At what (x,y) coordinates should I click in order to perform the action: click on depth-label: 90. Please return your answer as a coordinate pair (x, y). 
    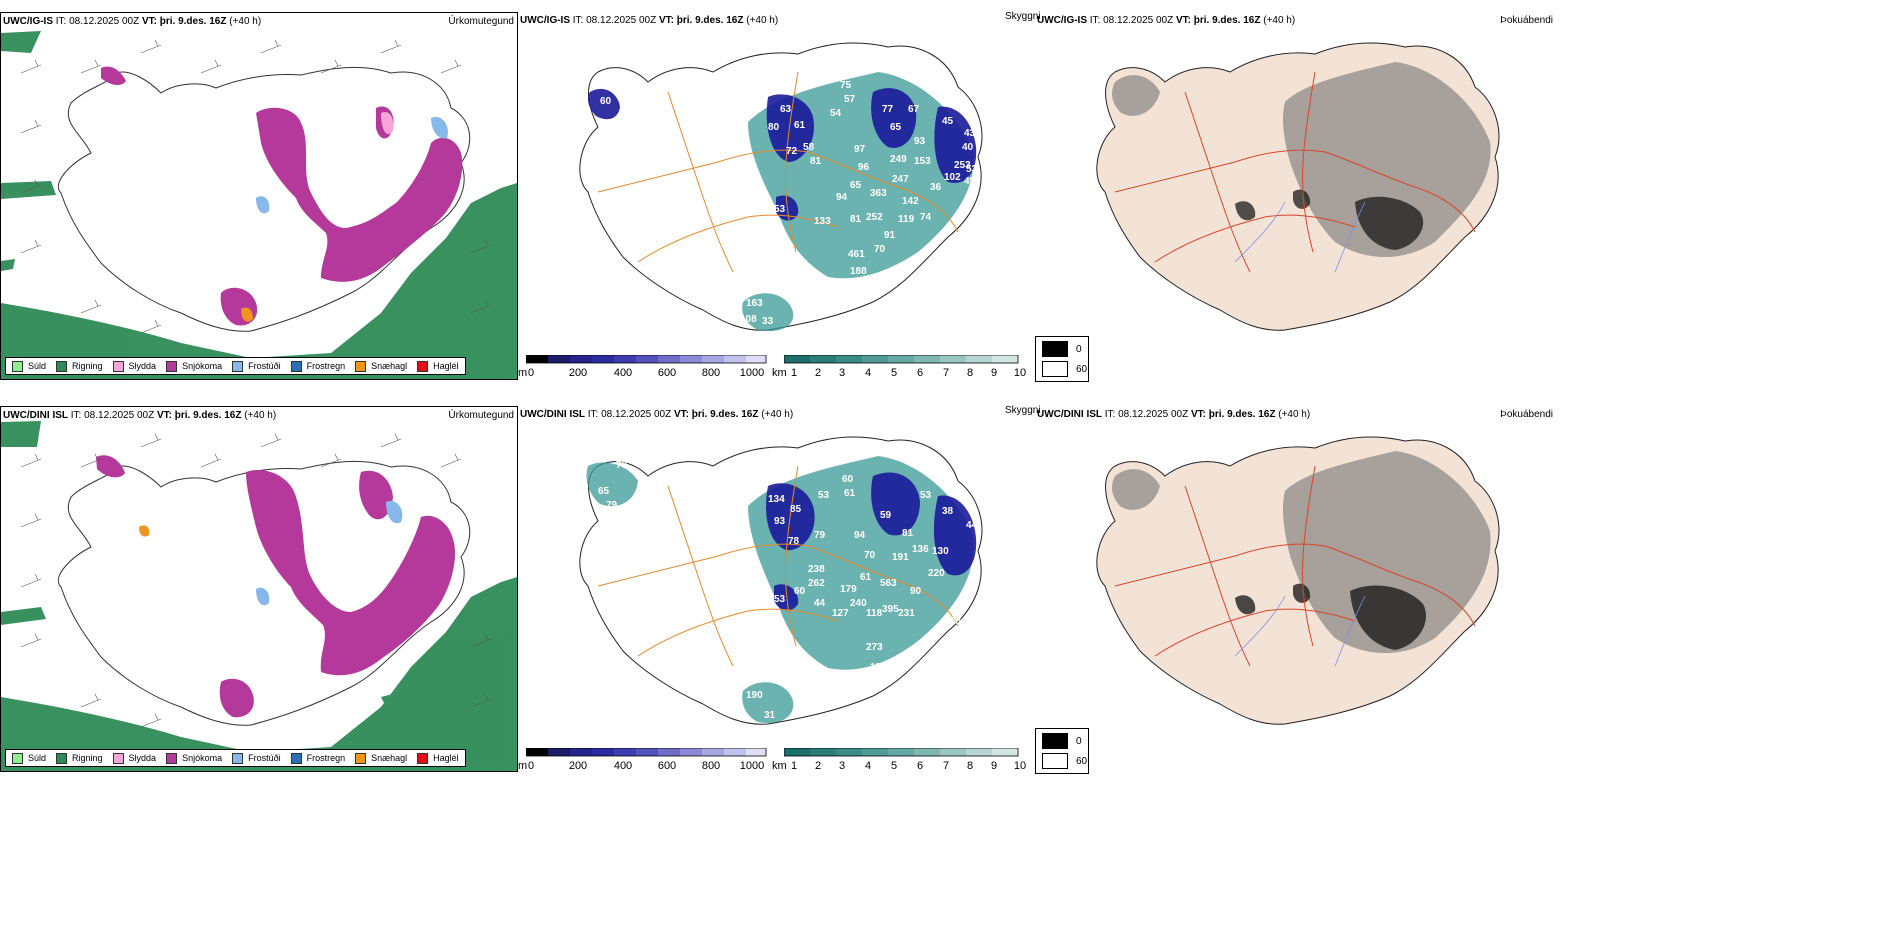
    Looking at the image, I should click on (916, 591).